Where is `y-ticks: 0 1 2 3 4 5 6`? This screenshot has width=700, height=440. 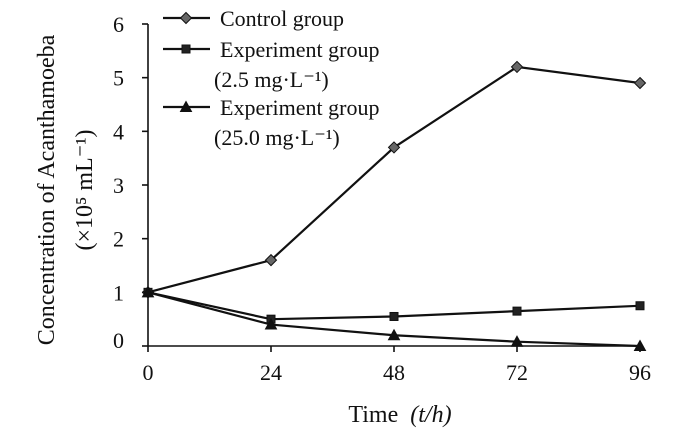 y-ticks: 0 1 2 3 4 5 6 is located at coordinates (130, 182).